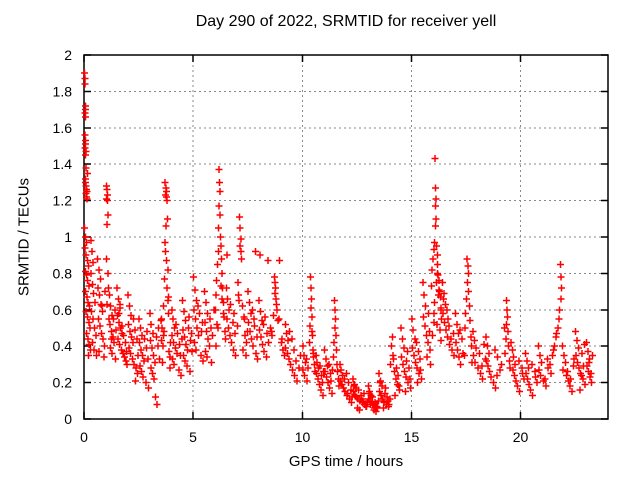  I want to click on x-tick-labels: 0 5 10 15 20, so click(304, 437).